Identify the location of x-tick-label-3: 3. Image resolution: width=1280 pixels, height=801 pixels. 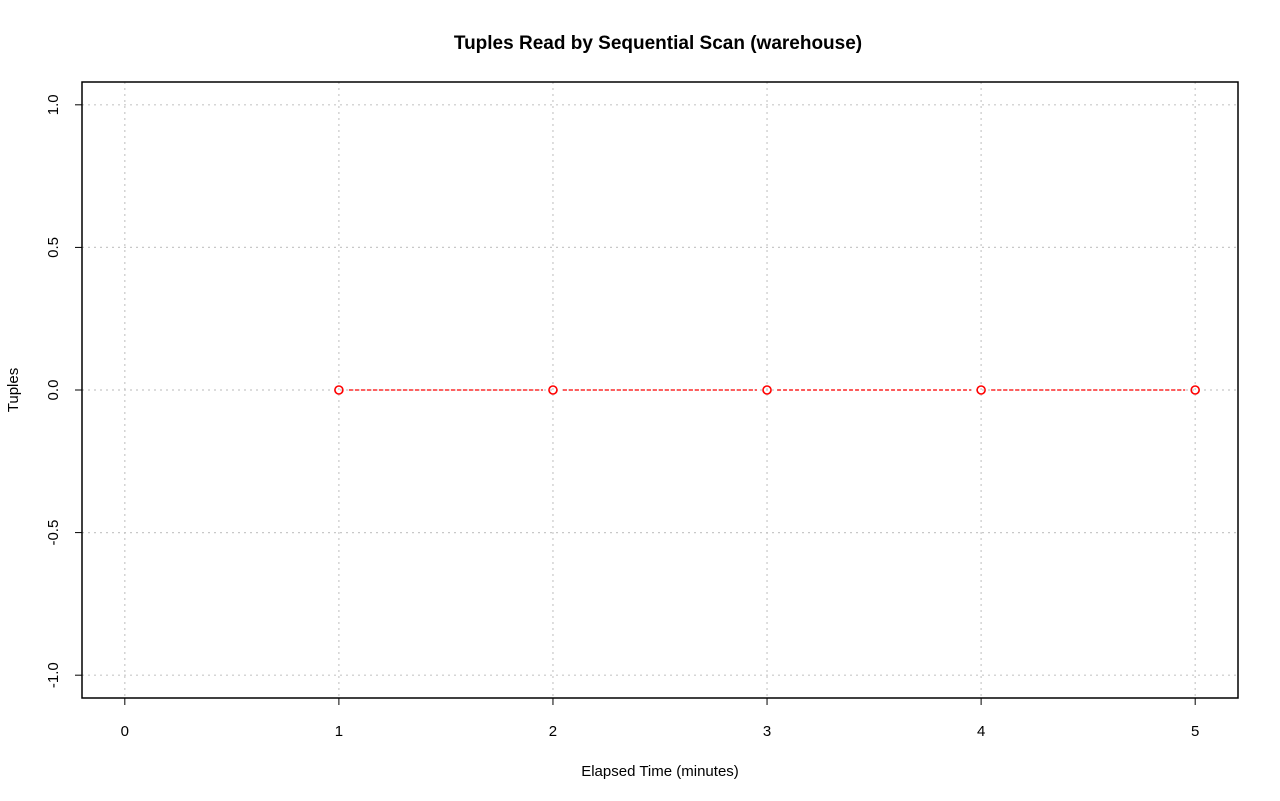
(767, 731).